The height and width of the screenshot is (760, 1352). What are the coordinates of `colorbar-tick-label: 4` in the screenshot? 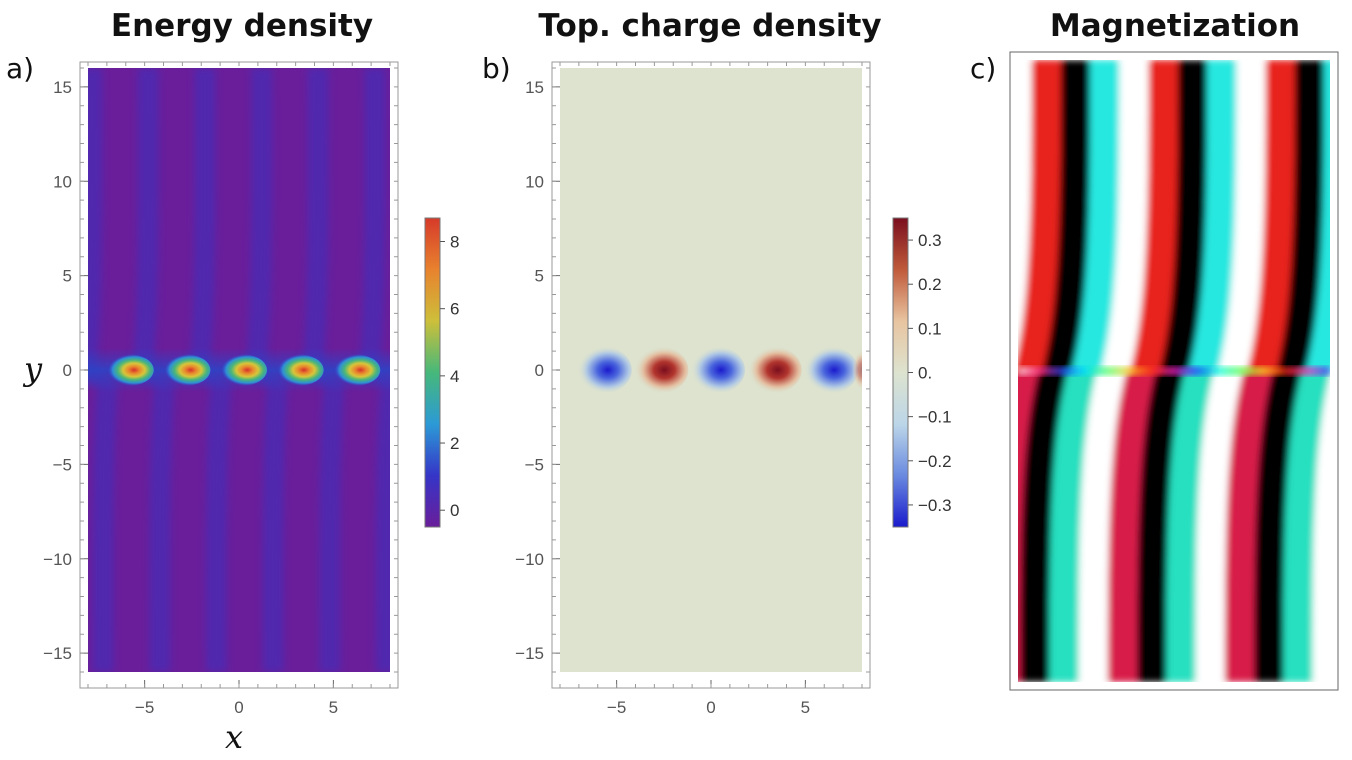 It's located at (454, 376).